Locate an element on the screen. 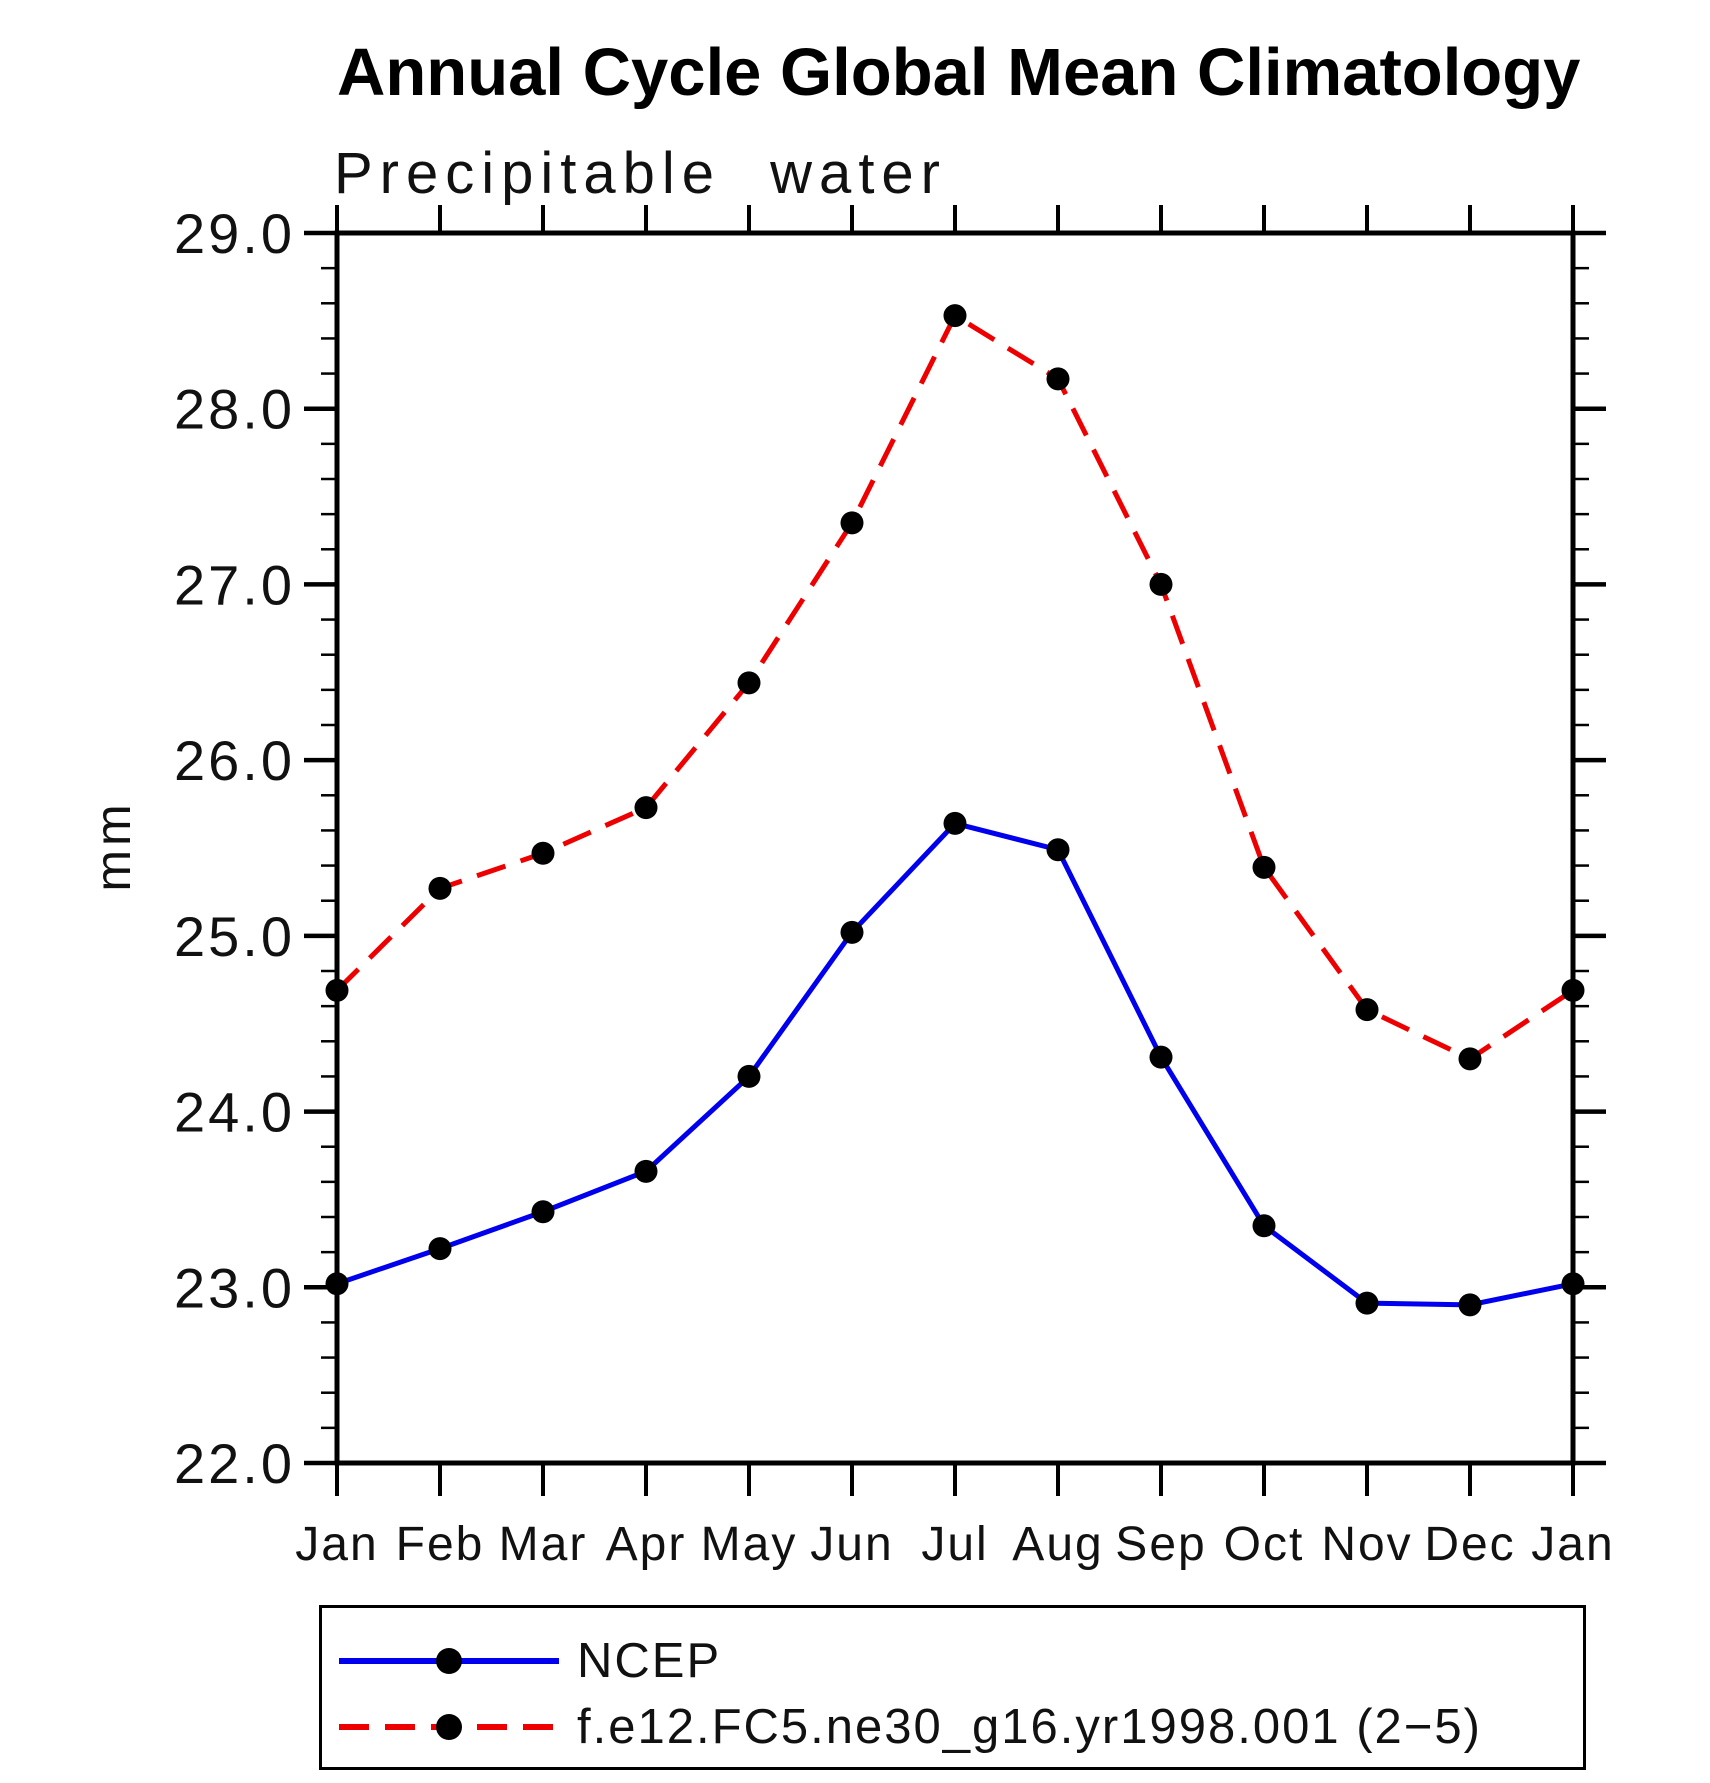 This screenshot has width=1710, height=1783. legend-box: NCEP f.e12.FC5.ne30_g16.yr1998.001 (2−5) is located at coordinates (952, 1687).